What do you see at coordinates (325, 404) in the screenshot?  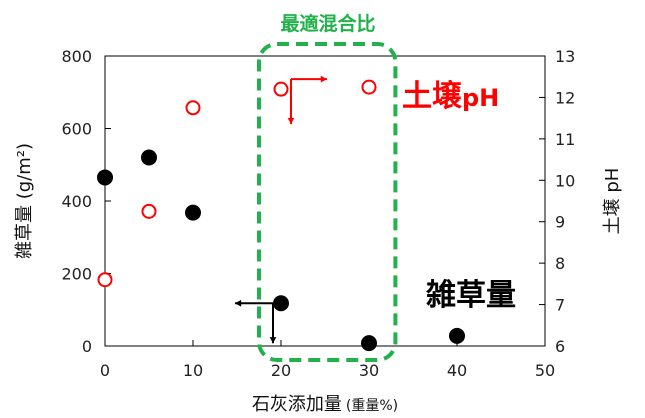 I see `x-axis-title: 石灰添加量 (重量%)` at bounding box center [325, 404].